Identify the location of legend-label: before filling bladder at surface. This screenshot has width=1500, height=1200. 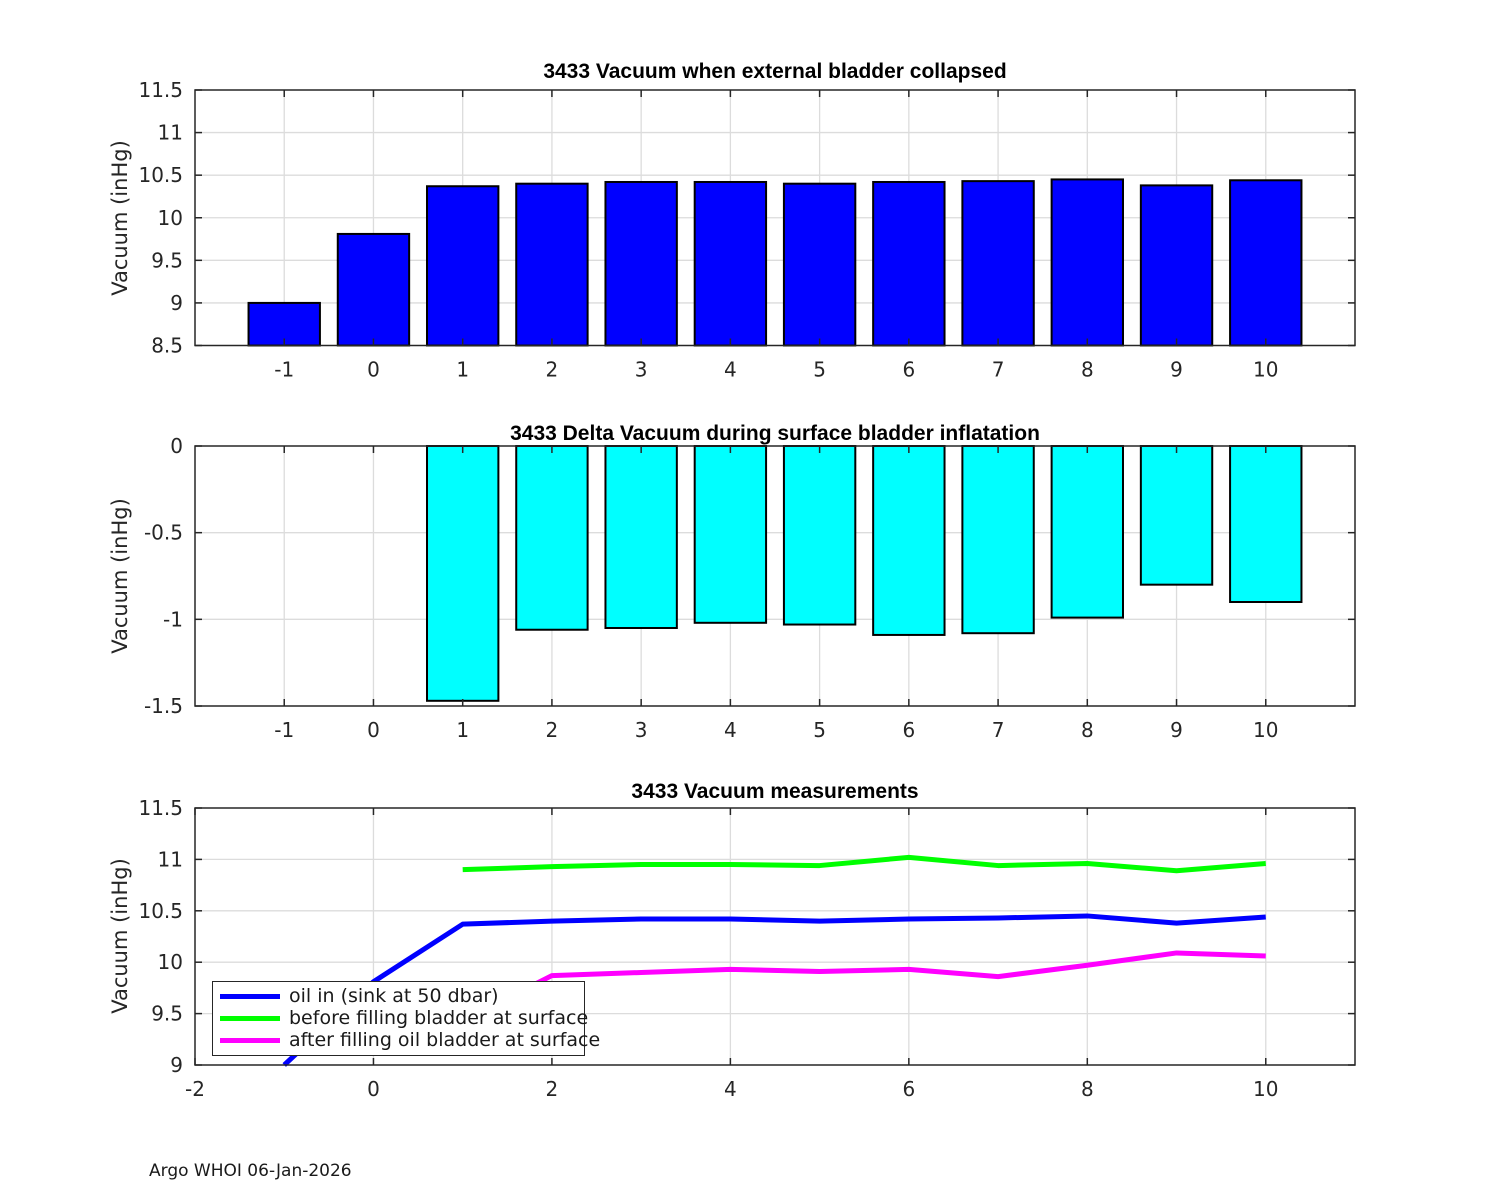
(439, 1018).